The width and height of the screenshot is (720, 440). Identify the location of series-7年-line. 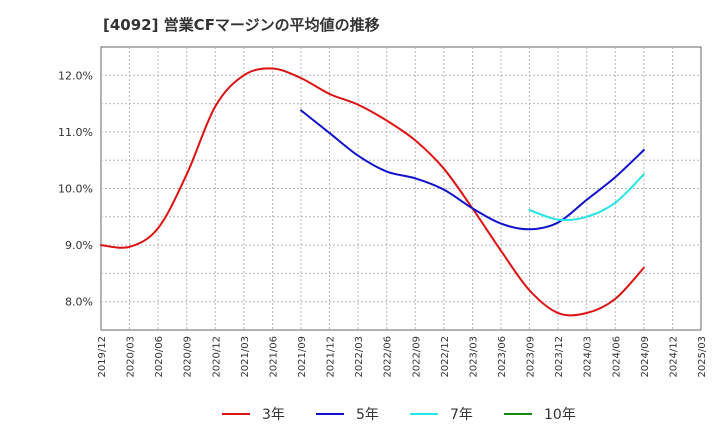
(586, 197).